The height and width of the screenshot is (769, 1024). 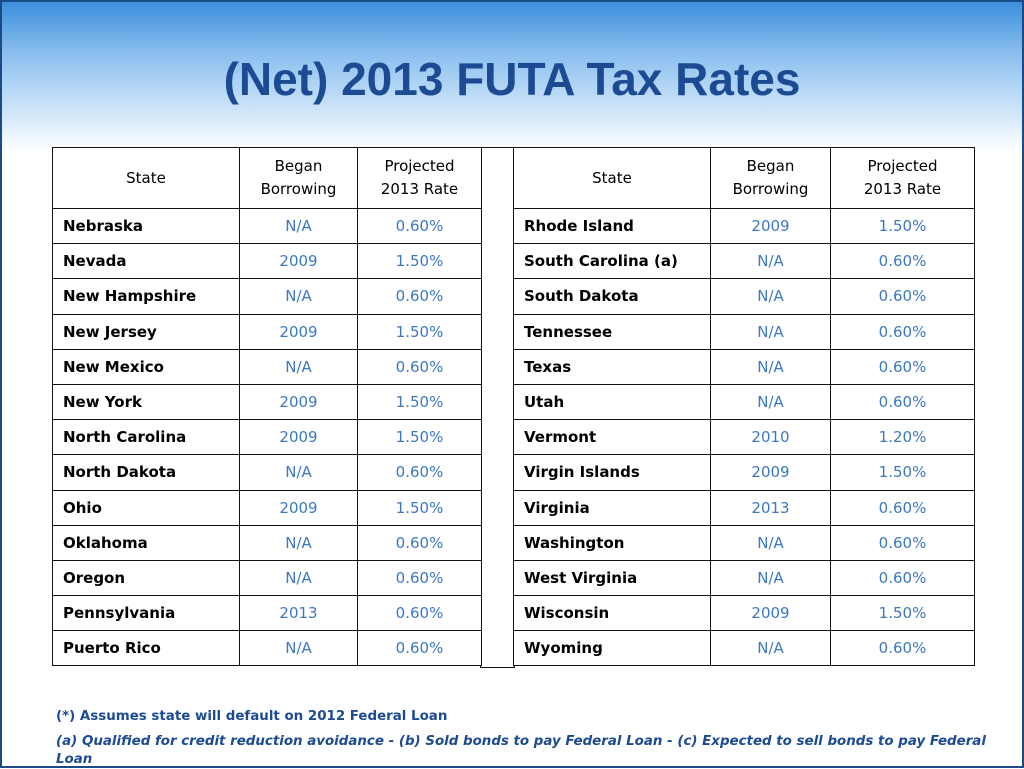 I want to click on state-cell: Utah, so click(x=612, y=402).